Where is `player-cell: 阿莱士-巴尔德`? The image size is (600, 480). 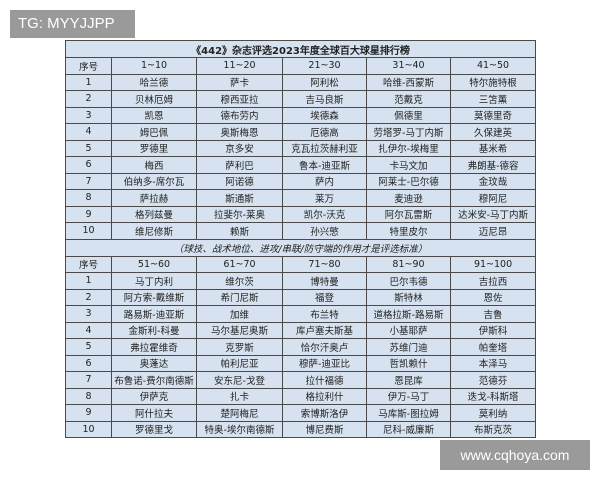
player-cell: 阿莱士-巴尔德 is located at coordinates (408, 181).